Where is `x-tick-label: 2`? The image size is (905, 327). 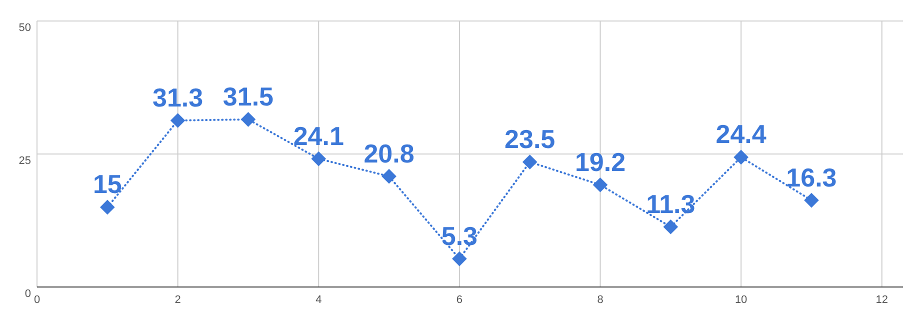 x-tick-label: 2 is located at coordinates (177, 300).